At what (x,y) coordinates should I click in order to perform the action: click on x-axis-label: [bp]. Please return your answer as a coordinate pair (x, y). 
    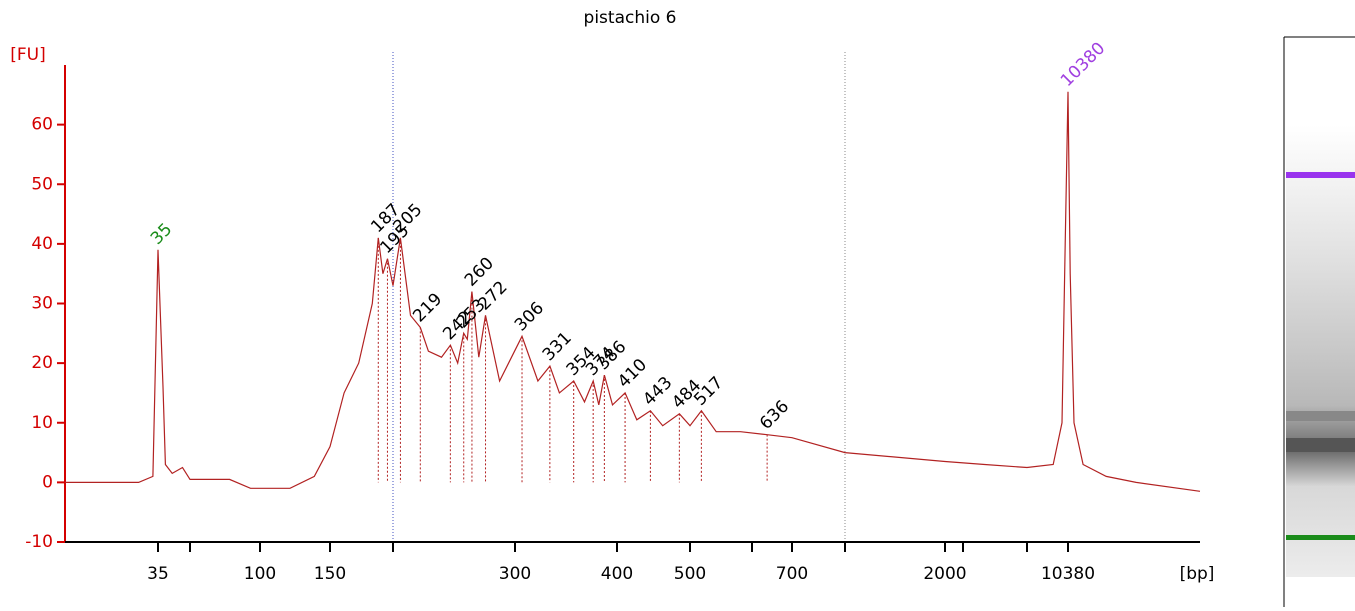
    Looking at the image, I should click on (1197, 574).